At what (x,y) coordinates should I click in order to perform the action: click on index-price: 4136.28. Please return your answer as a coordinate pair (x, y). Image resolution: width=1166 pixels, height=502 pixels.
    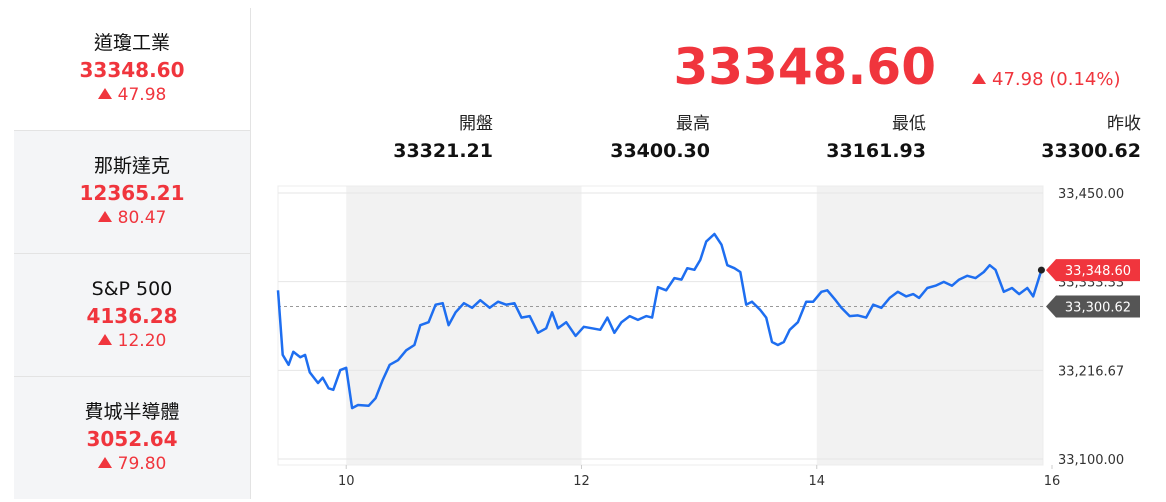
    Looking at the image, I should click on (132, 316).